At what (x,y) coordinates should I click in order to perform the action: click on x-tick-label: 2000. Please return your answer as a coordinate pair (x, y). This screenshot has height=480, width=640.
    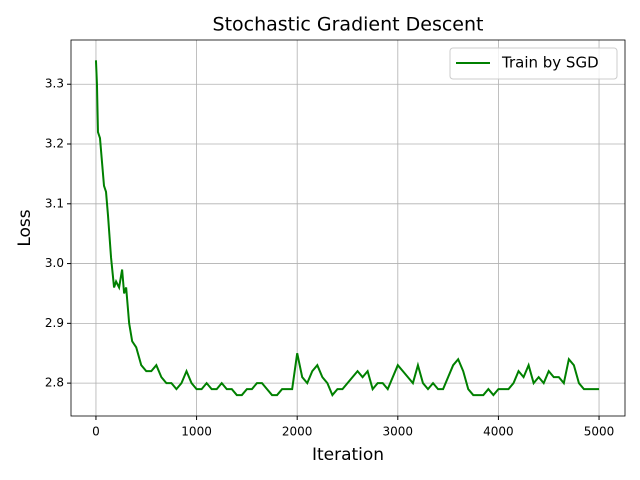
    Looking at the image, I should click on (297, 432).